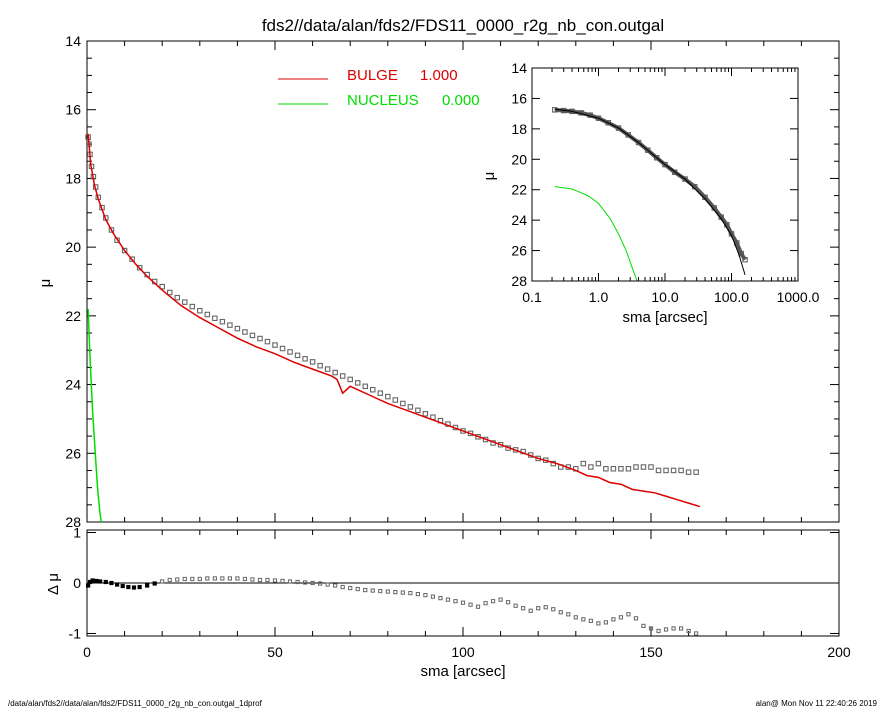 This screenshot has width=885, height=708. I want to click on main-ytick-label: 28, so click(73, 522).